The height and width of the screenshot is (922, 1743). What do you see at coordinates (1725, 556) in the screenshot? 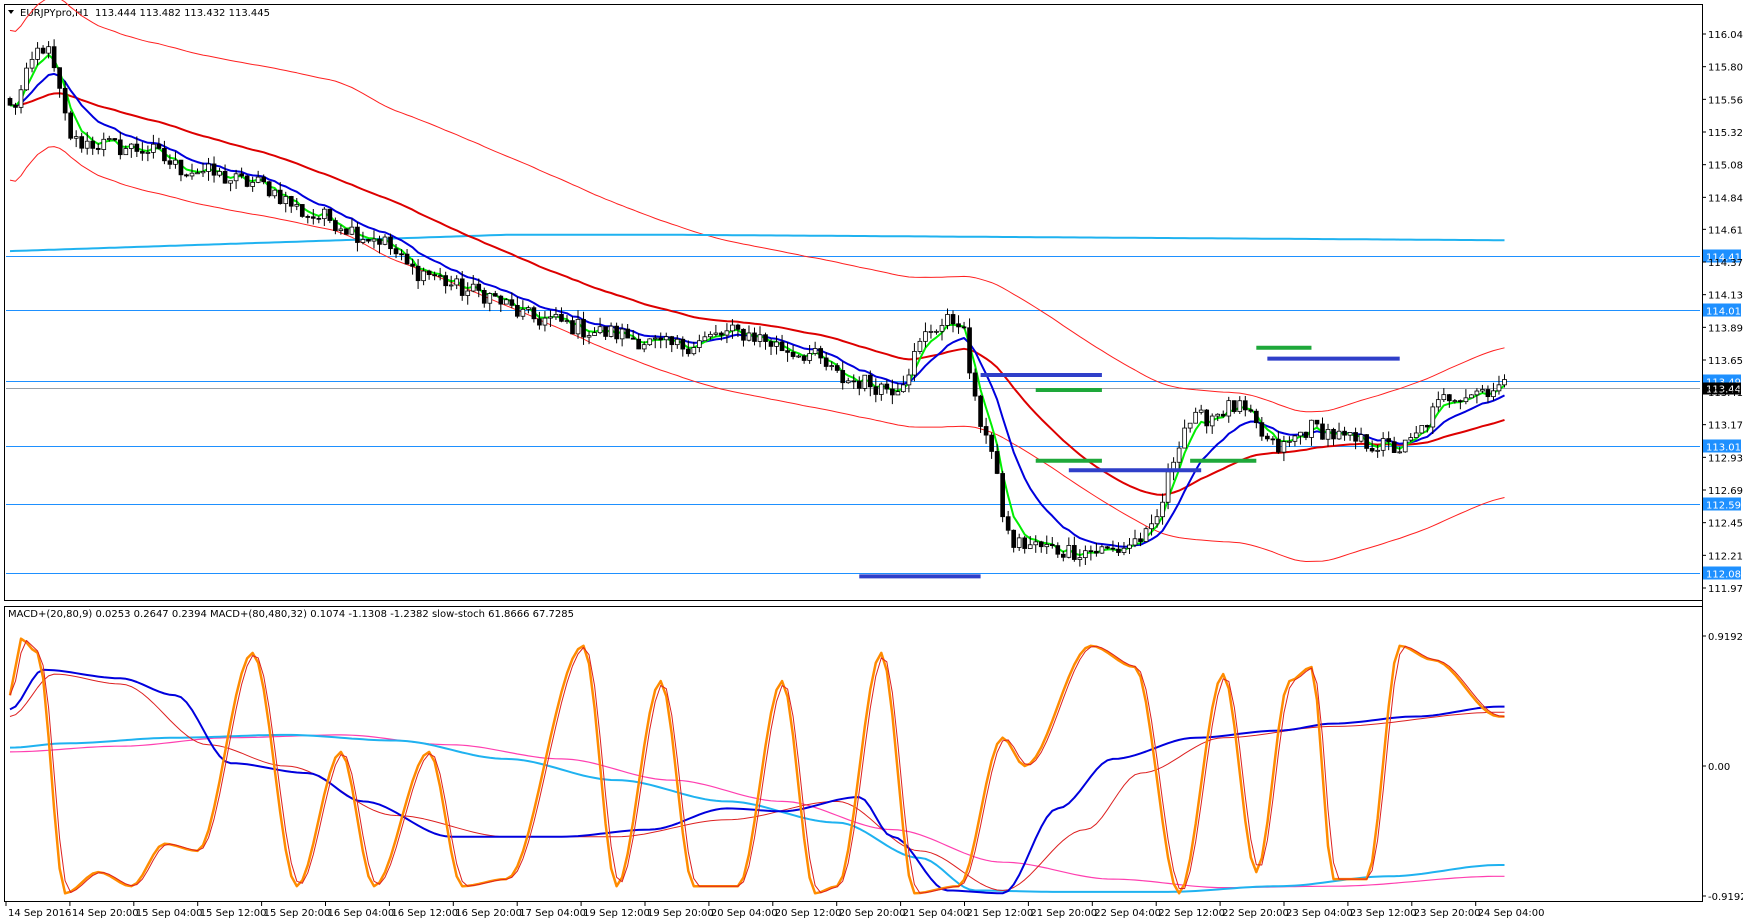
I see `y-tick-label: 112.215` at bounding box center [1725, 556].